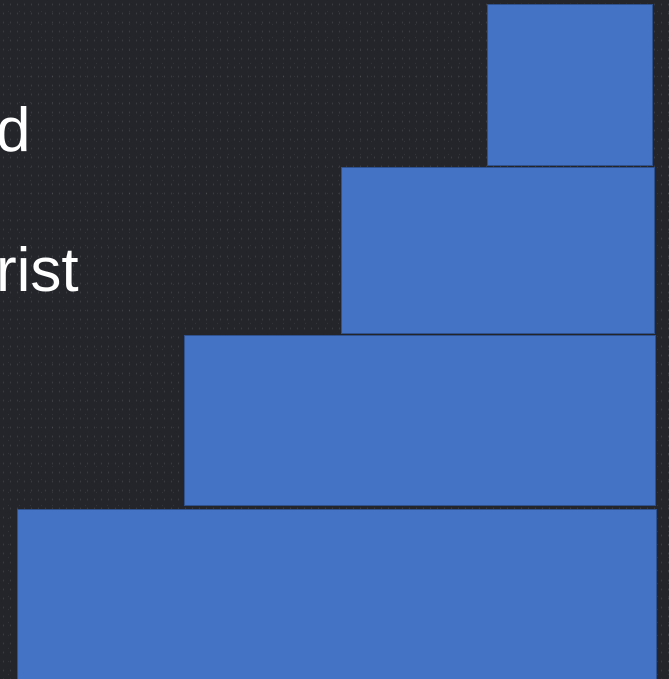 The image size is (669, 679). What do you see at coordinates (15, 130) in the screenshot?
I see `slide-text-line-1: d` at bounding box center [15, 130].